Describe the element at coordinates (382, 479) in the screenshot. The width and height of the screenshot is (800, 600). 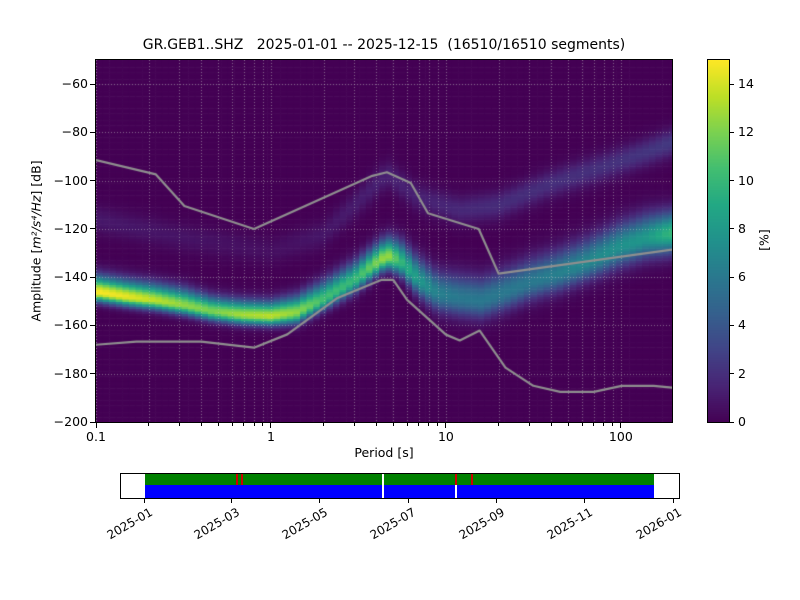
I see `segments-gap` at that location.